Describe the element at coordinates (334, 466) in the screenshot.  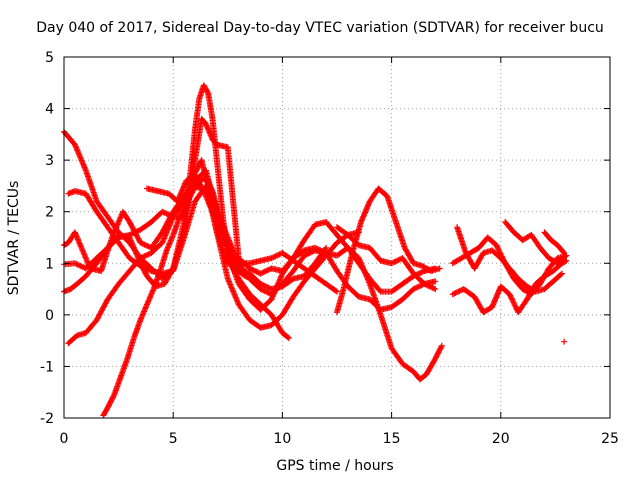
I see `x-axis-label: GPS time / hours` at that location.